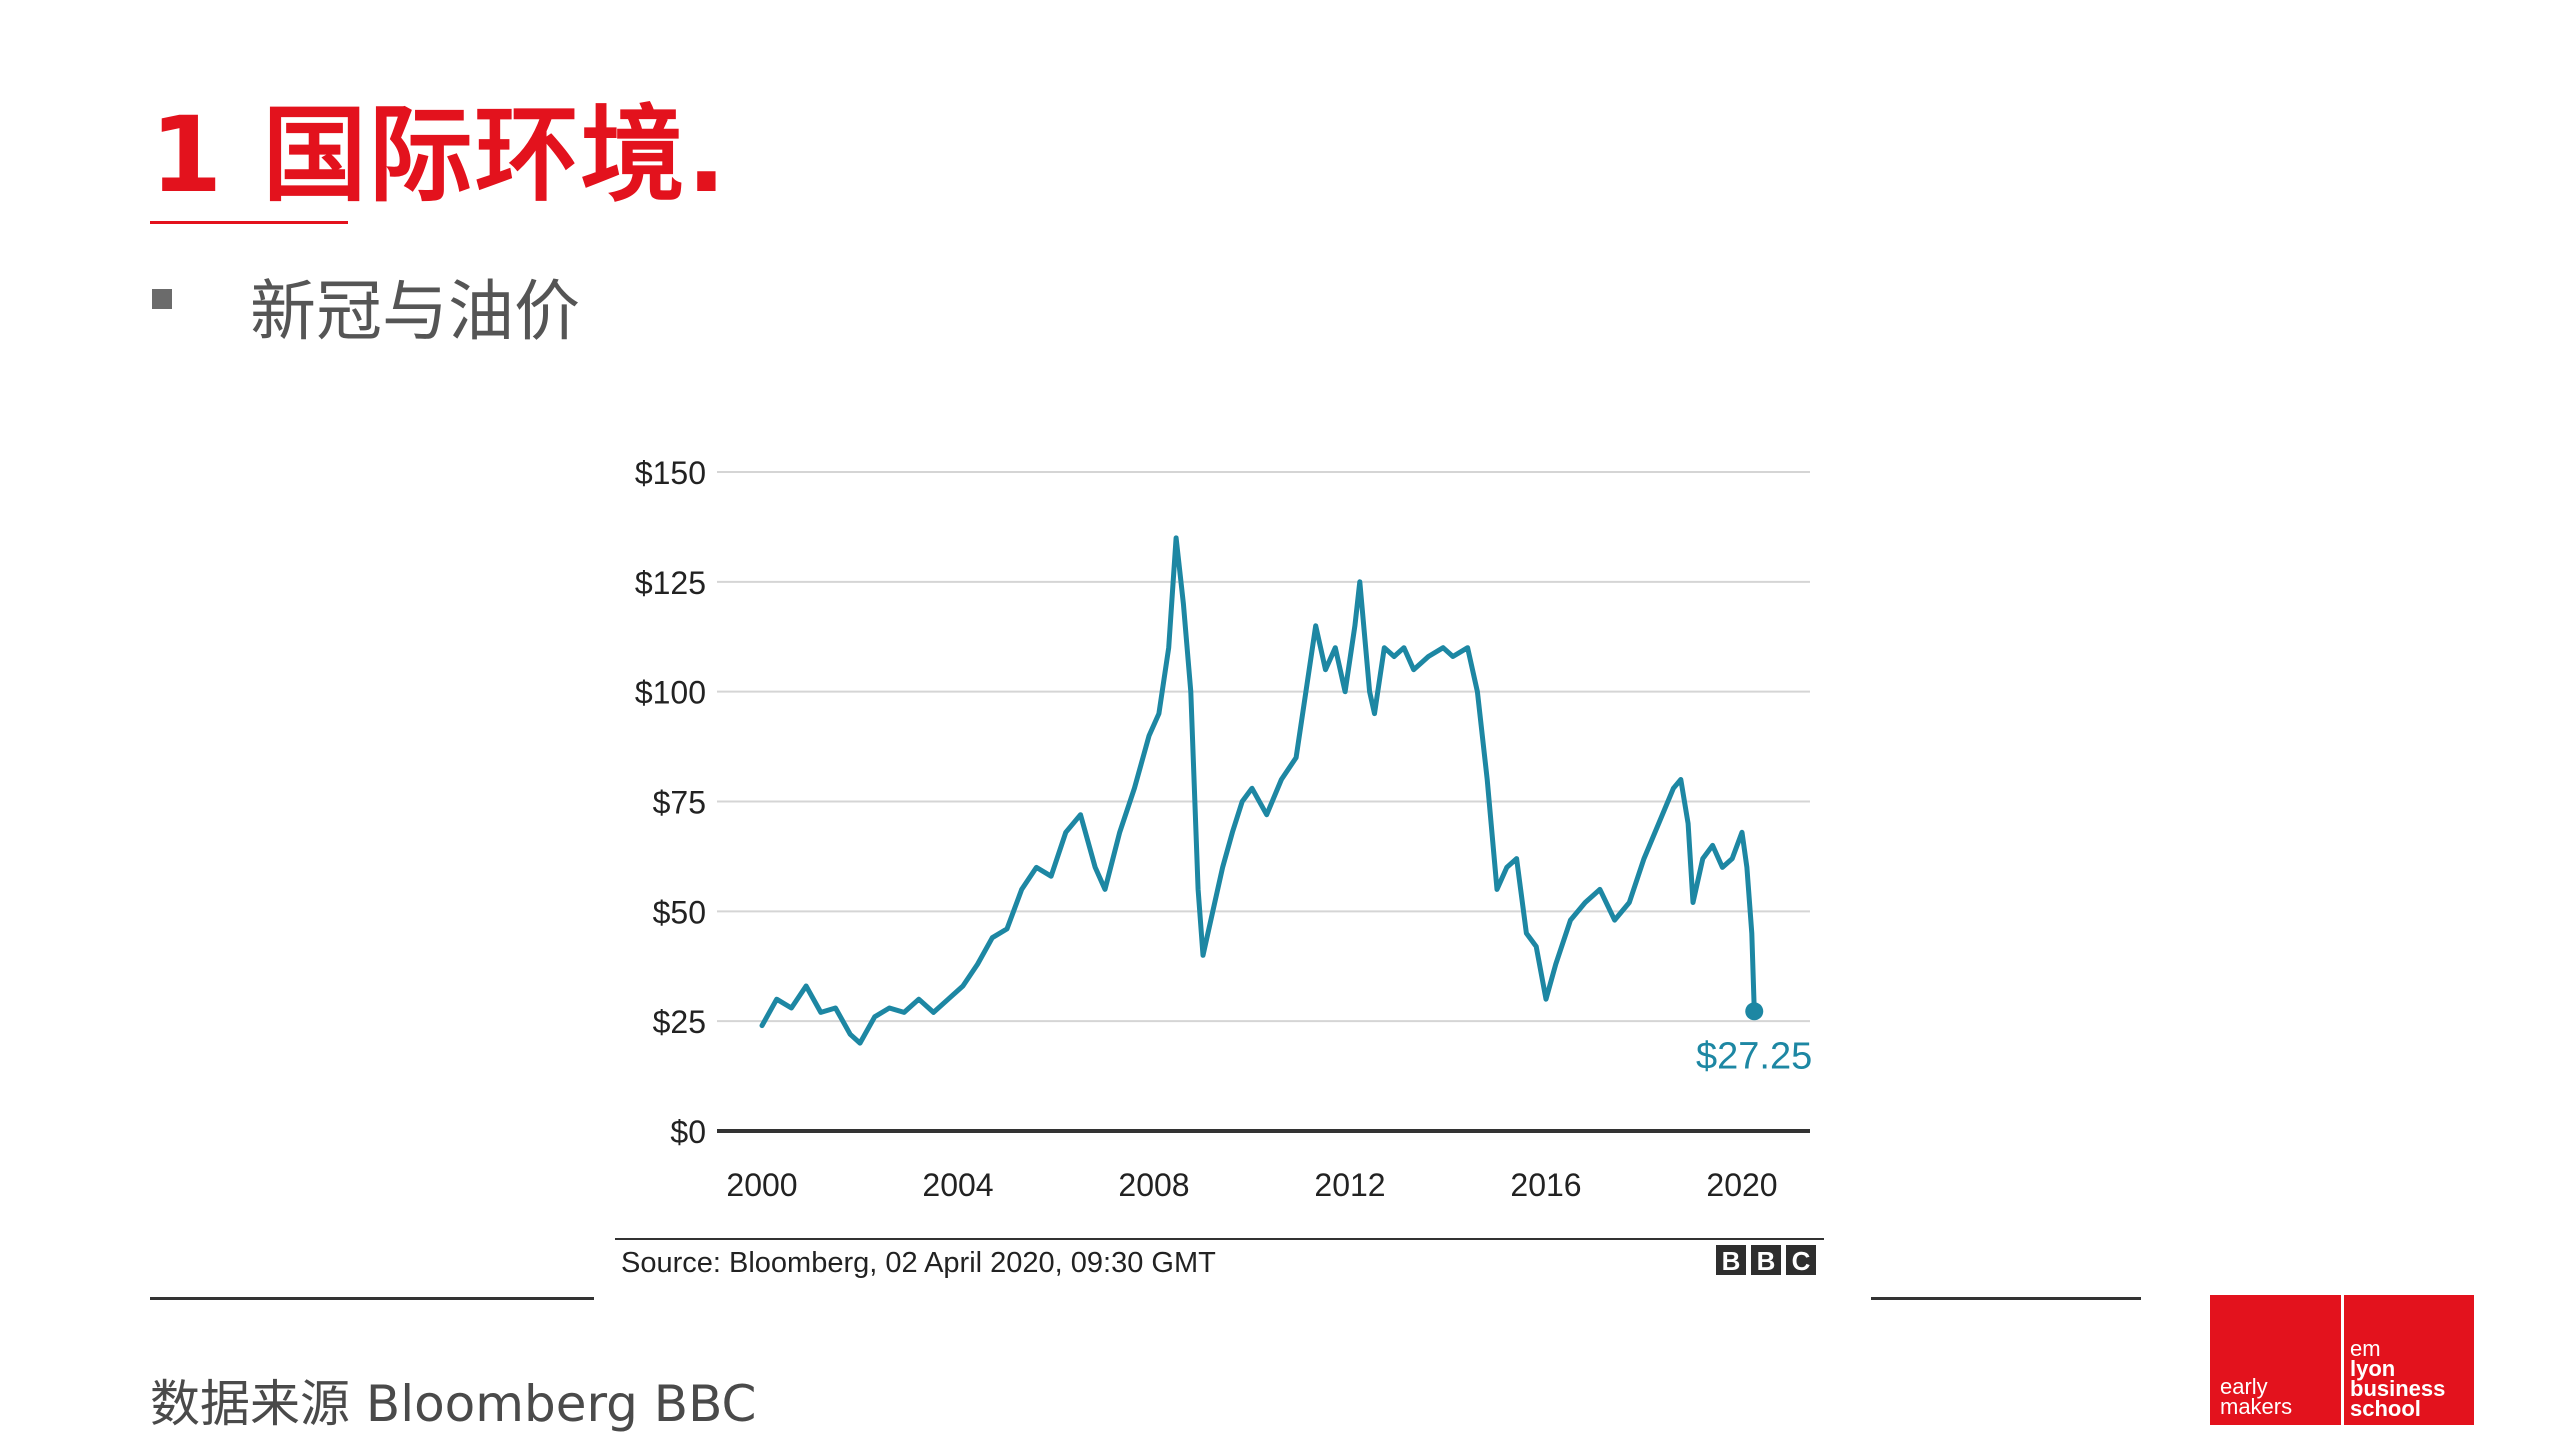 Image resolution: width=2559 pixels, height=1444 pixels. Describe the element at coordinates (162, 299) in the screenshot. I see `bullet-square-icon` at that location.